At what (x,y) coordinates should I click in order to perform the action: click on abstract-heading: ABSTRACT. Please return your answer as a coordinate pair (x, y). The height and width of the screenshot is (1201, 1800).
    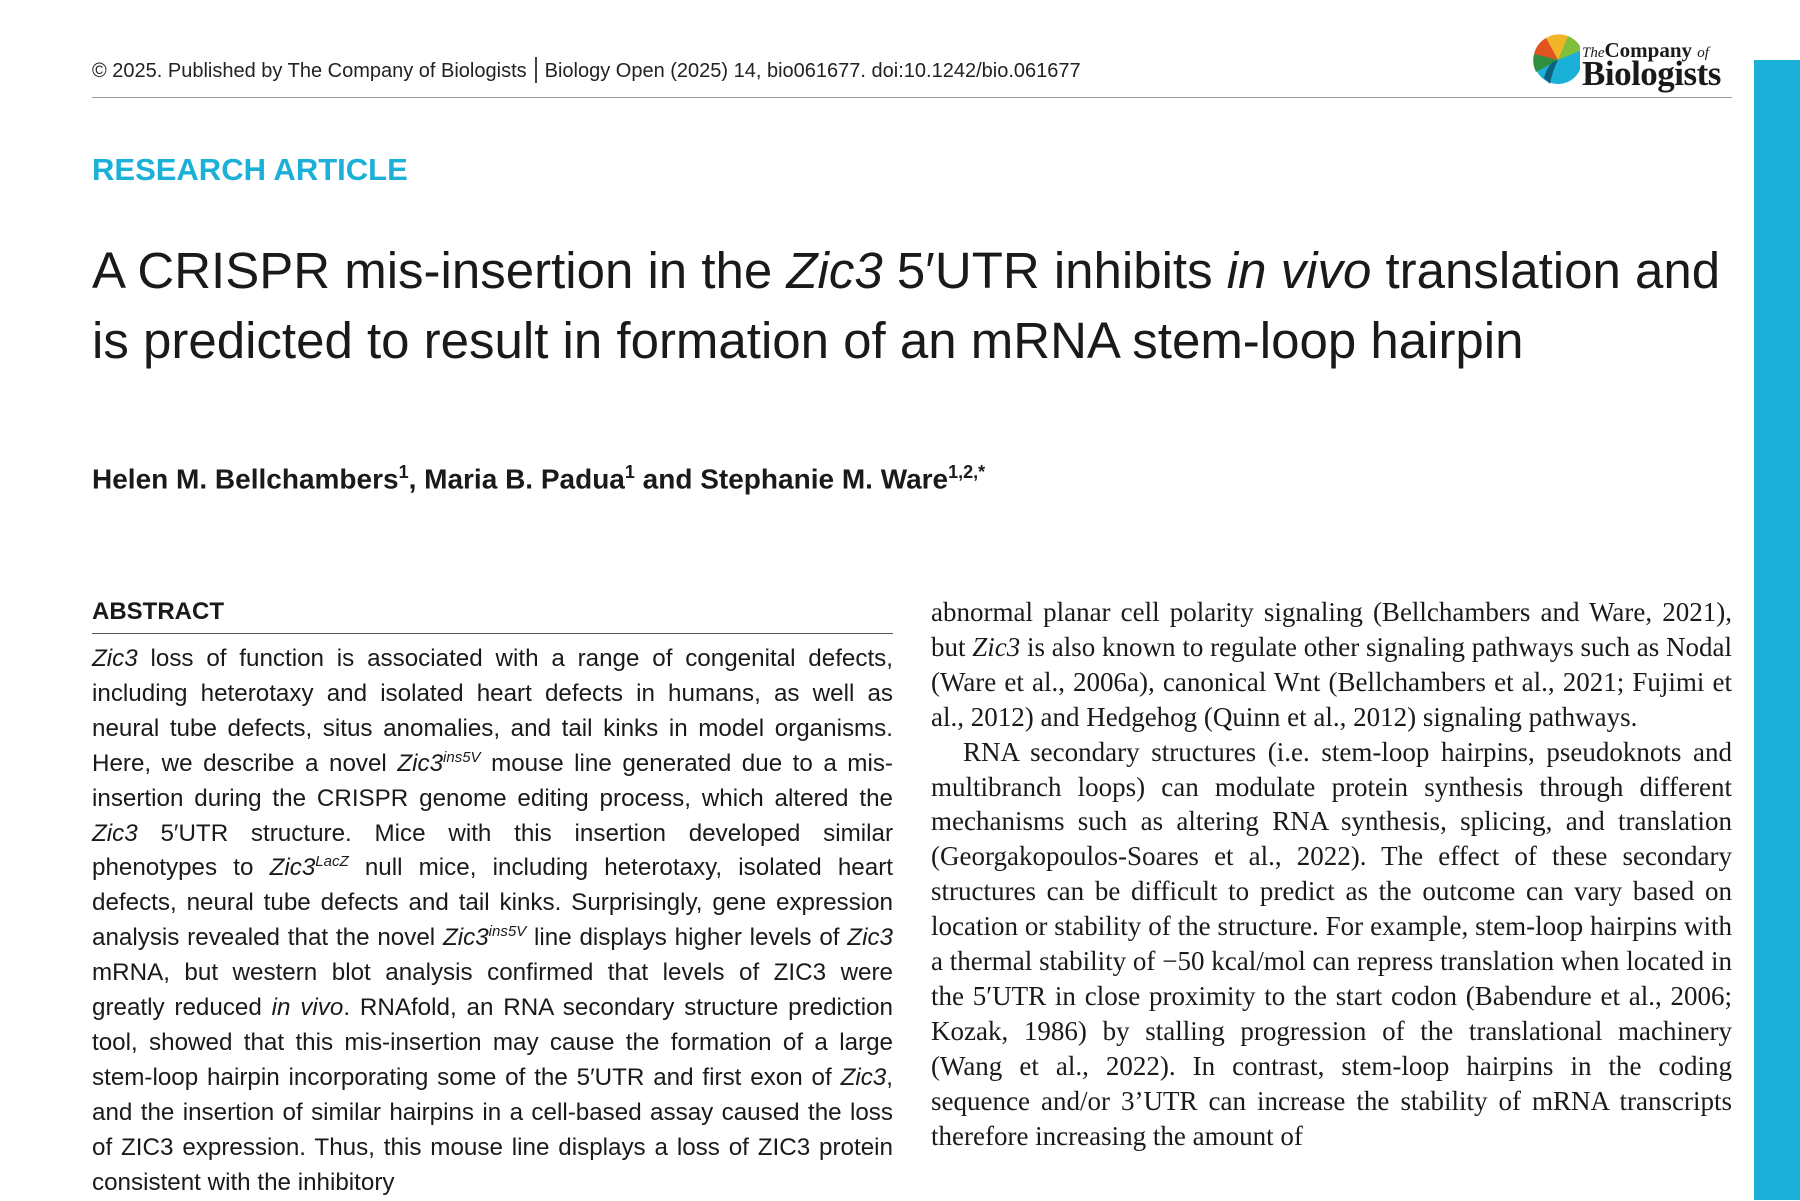
    Looking at the image, I should click on (158, 611).